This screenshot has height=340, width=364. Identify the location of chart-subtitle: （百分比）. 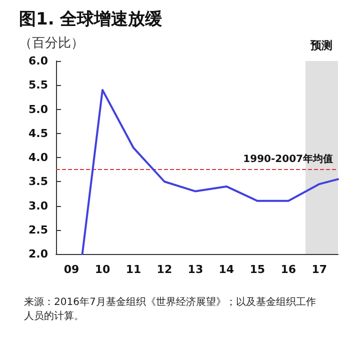
(51, 43).